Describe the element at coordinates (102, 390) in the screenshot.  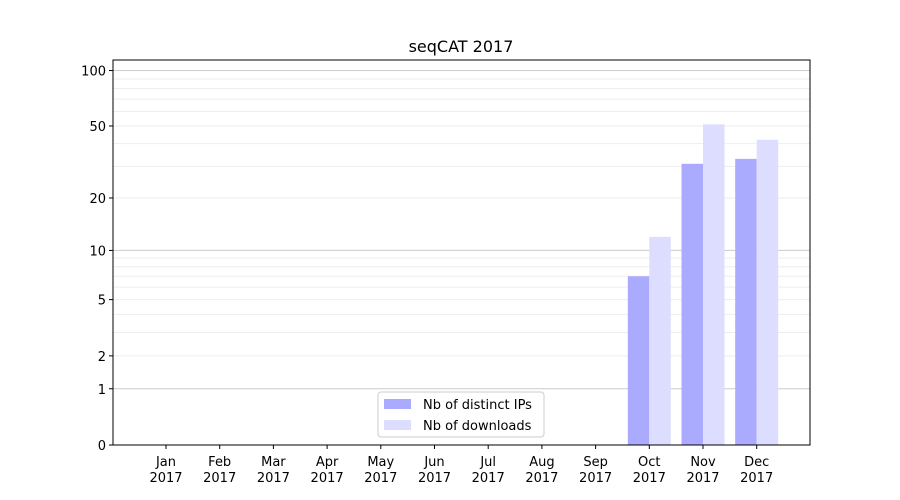
I see `y-tick-label: 1` at that location.